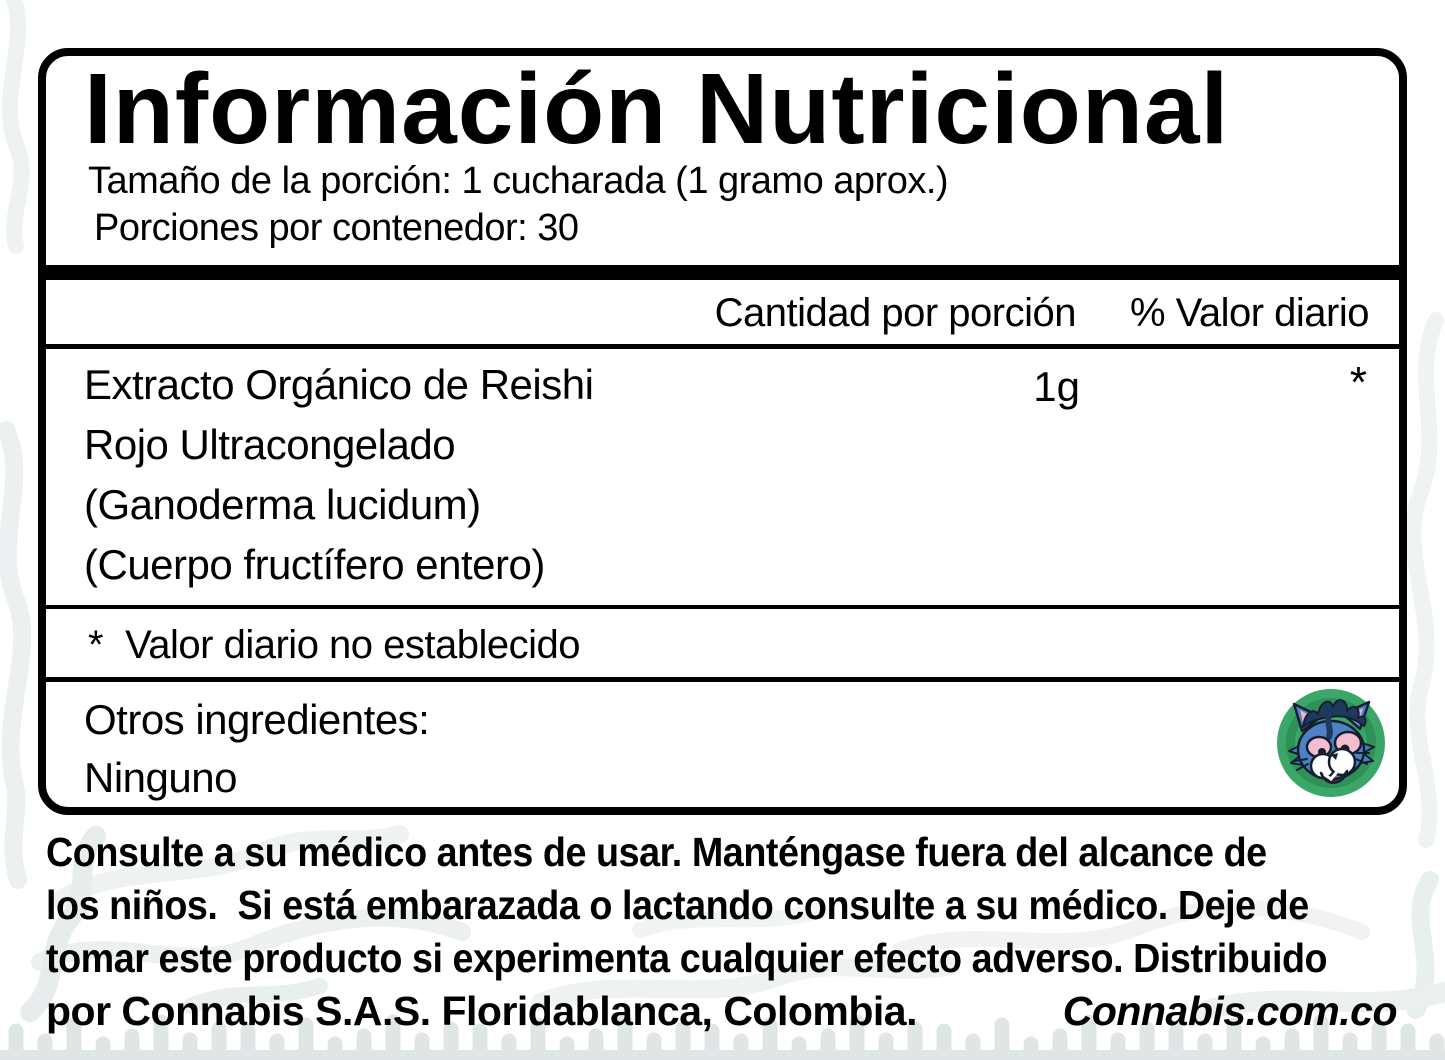  I want to click on website-text: Connabis.com.co, so click(1230, 1011).